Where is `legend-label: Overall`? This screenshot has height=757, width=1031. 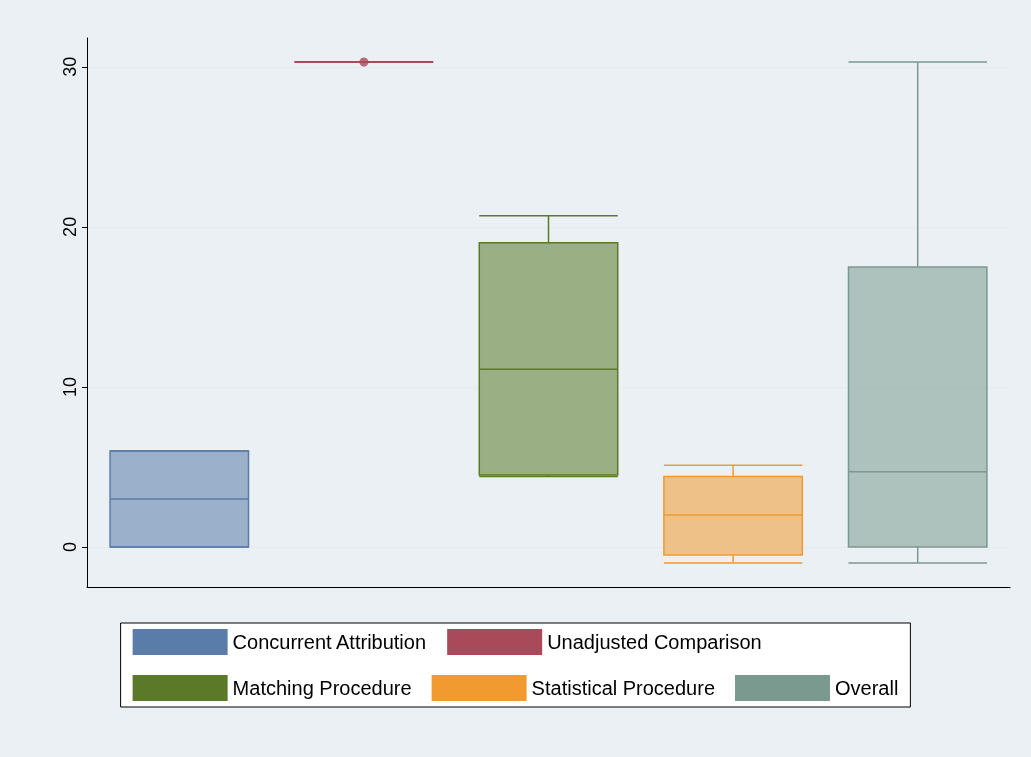
legend-label: Overall is located at coordinates (867, 688).